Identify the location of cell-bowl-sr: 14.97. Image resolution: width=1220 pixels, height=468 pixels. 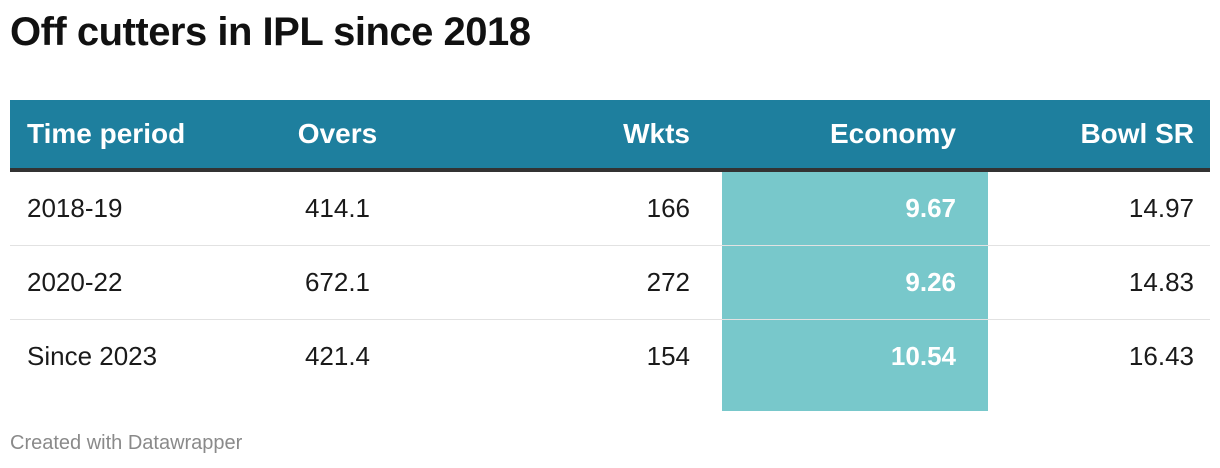
(1161, 208).